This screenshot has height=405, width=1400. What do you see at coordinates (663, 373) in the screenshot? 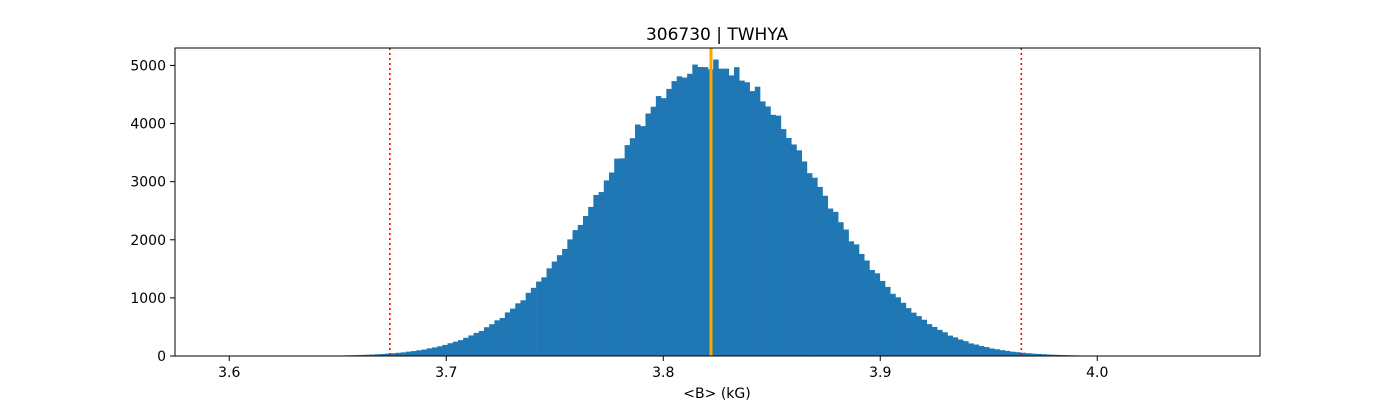
I see `x-tick-label: 3.8` at bounding box center [663, 373].